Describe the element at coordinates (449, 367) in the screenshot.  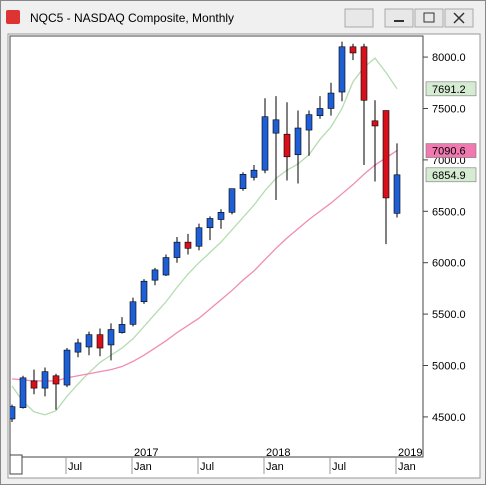
I see `y-tick-label: 5000.0` at that location.